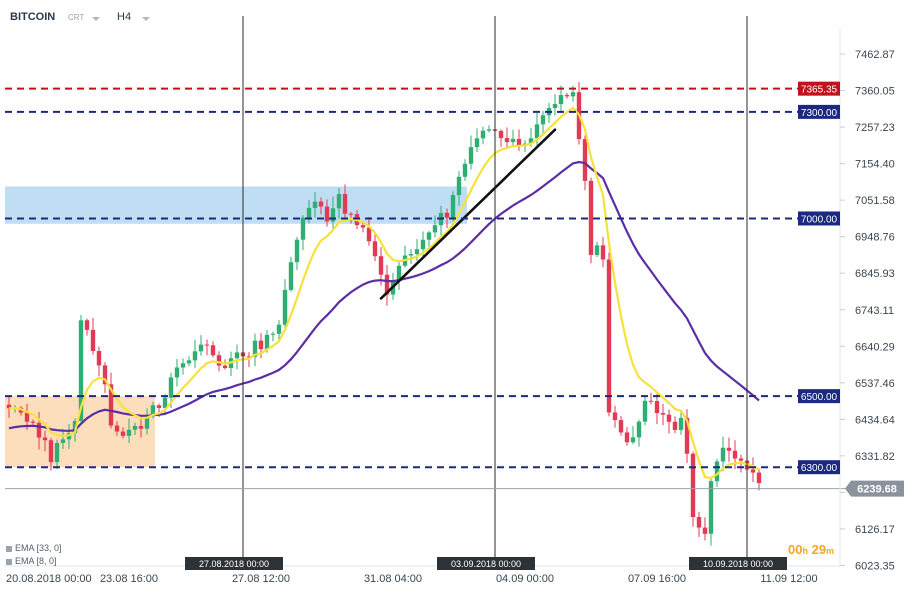 Image resolution: width=914 pixels, height=596 pixels. What do you see at coordinates (76, 17) in the screenshot?
I see `symbol-sub-label: CRT` at bounding box center [76, 17].